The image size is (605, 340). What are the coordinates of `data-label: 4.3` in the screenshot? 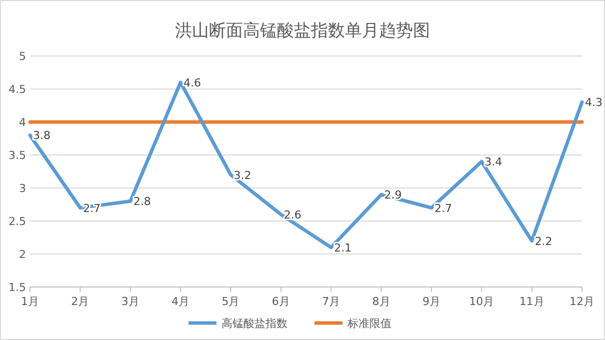 It's located at (593, 103).